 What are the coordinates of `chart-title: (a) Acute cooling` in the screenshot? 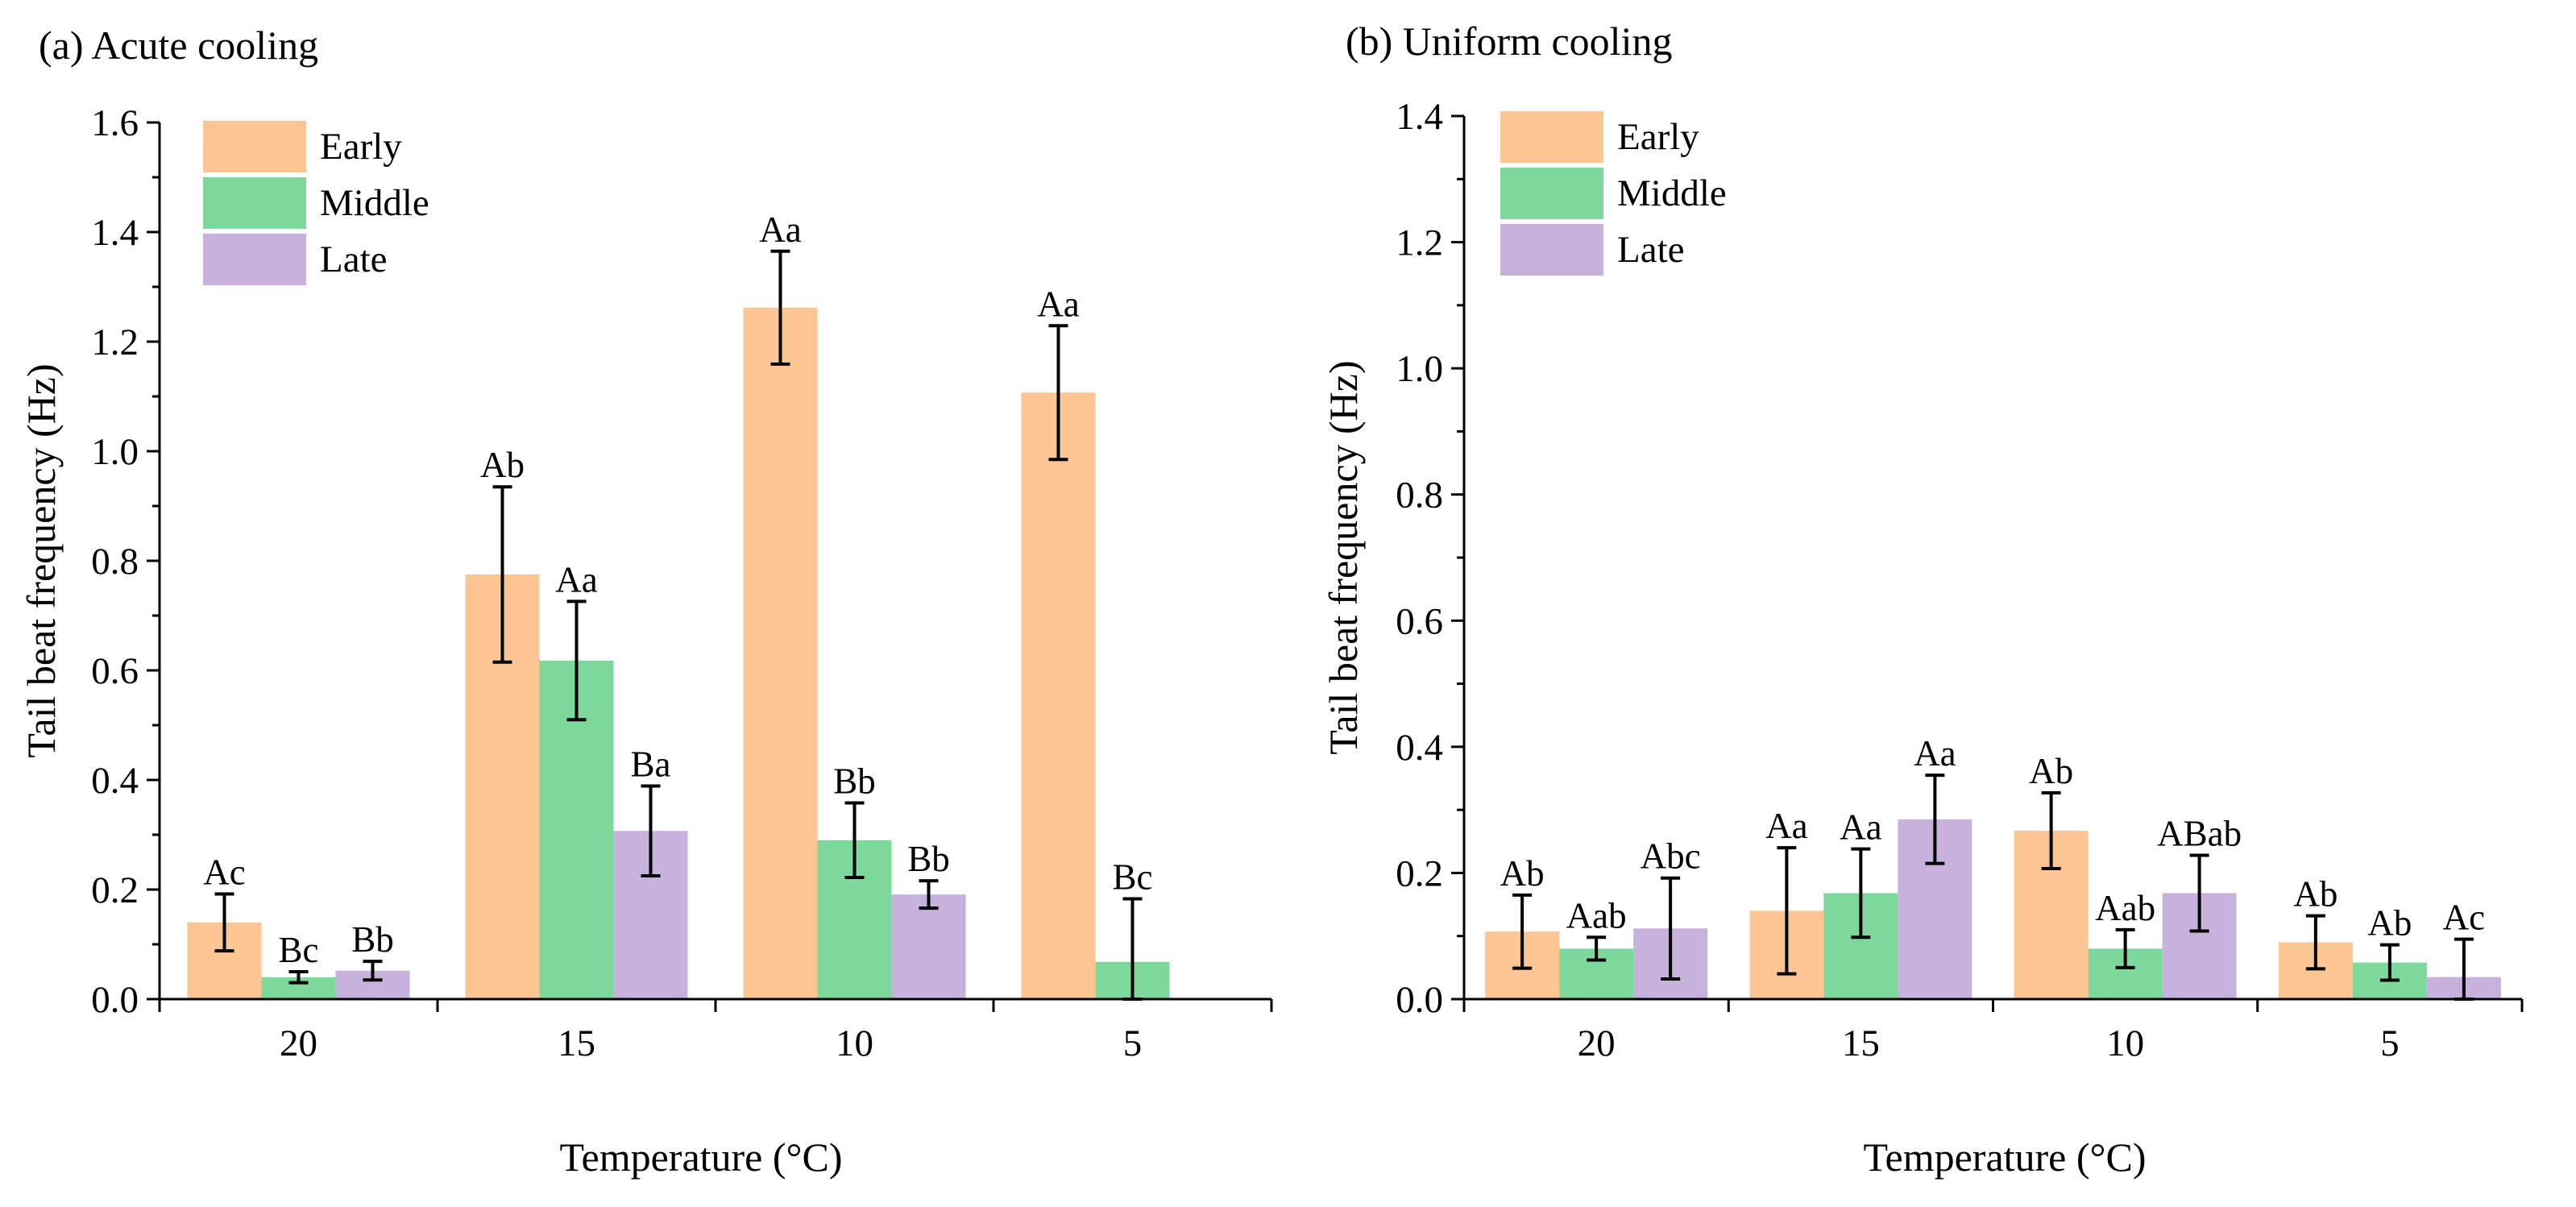 It's located at (178, 46).